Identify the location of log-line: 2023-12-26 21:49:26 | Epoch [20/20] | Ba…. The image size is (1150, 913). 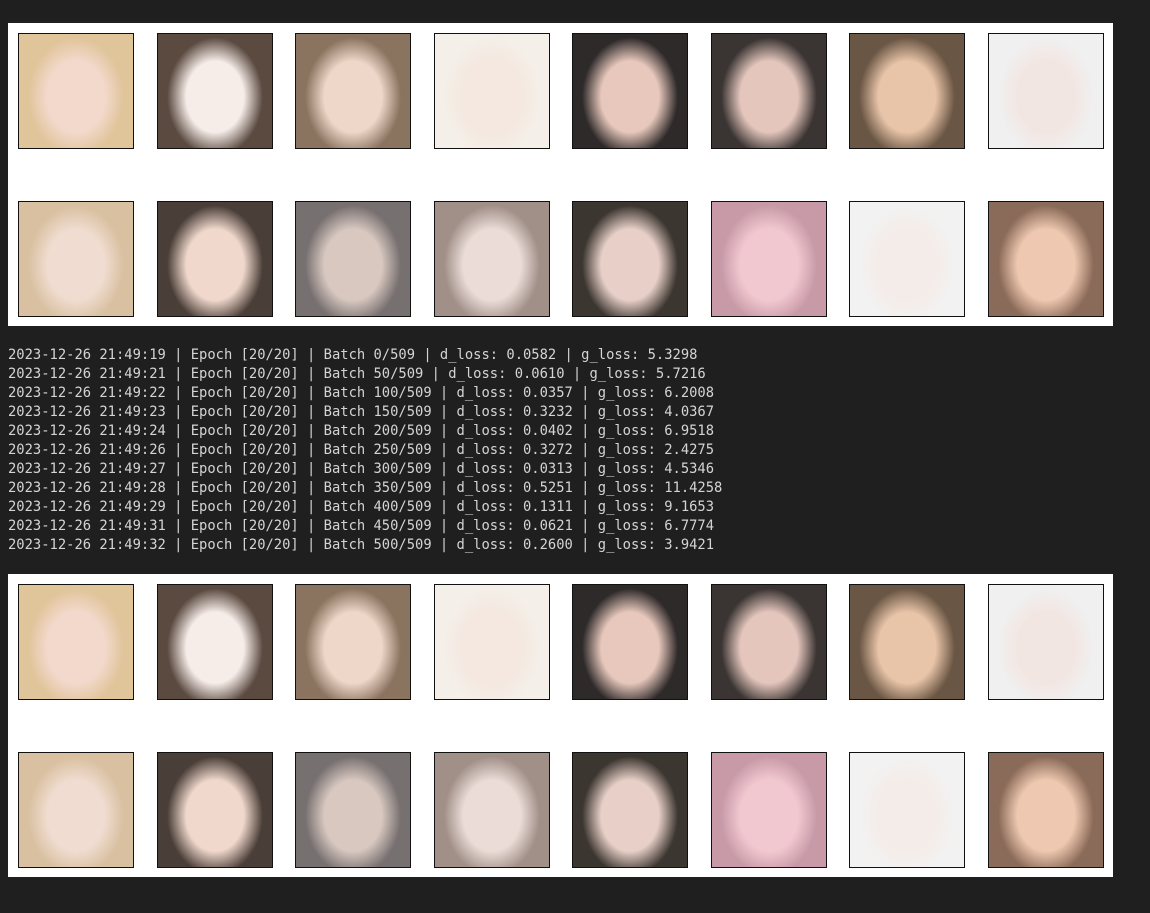
(361, 450).